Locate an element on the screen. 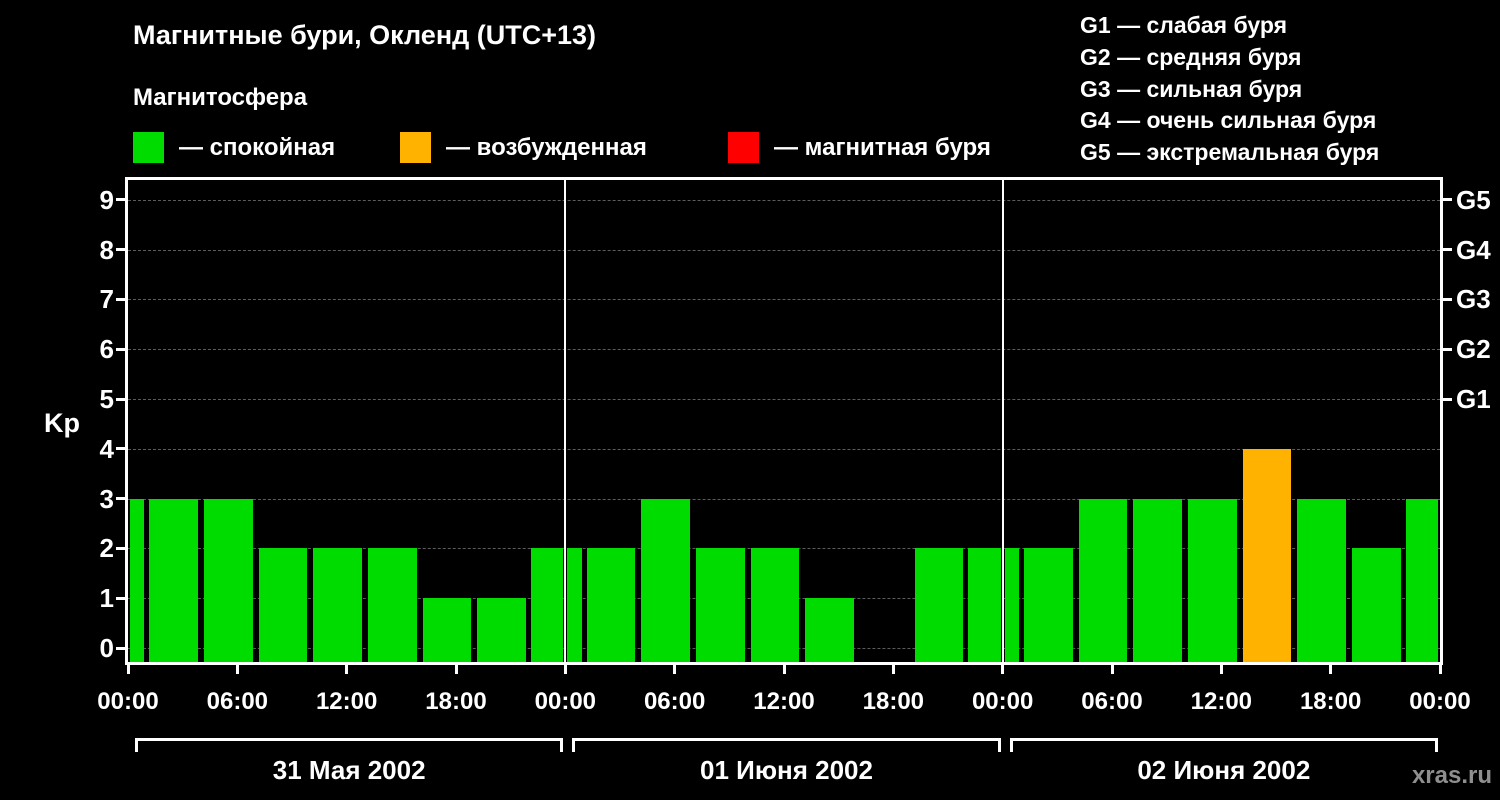 This screenshot has height=800, width=1500. legend-item-label: — спокойная is located at coordinates (257, 147).